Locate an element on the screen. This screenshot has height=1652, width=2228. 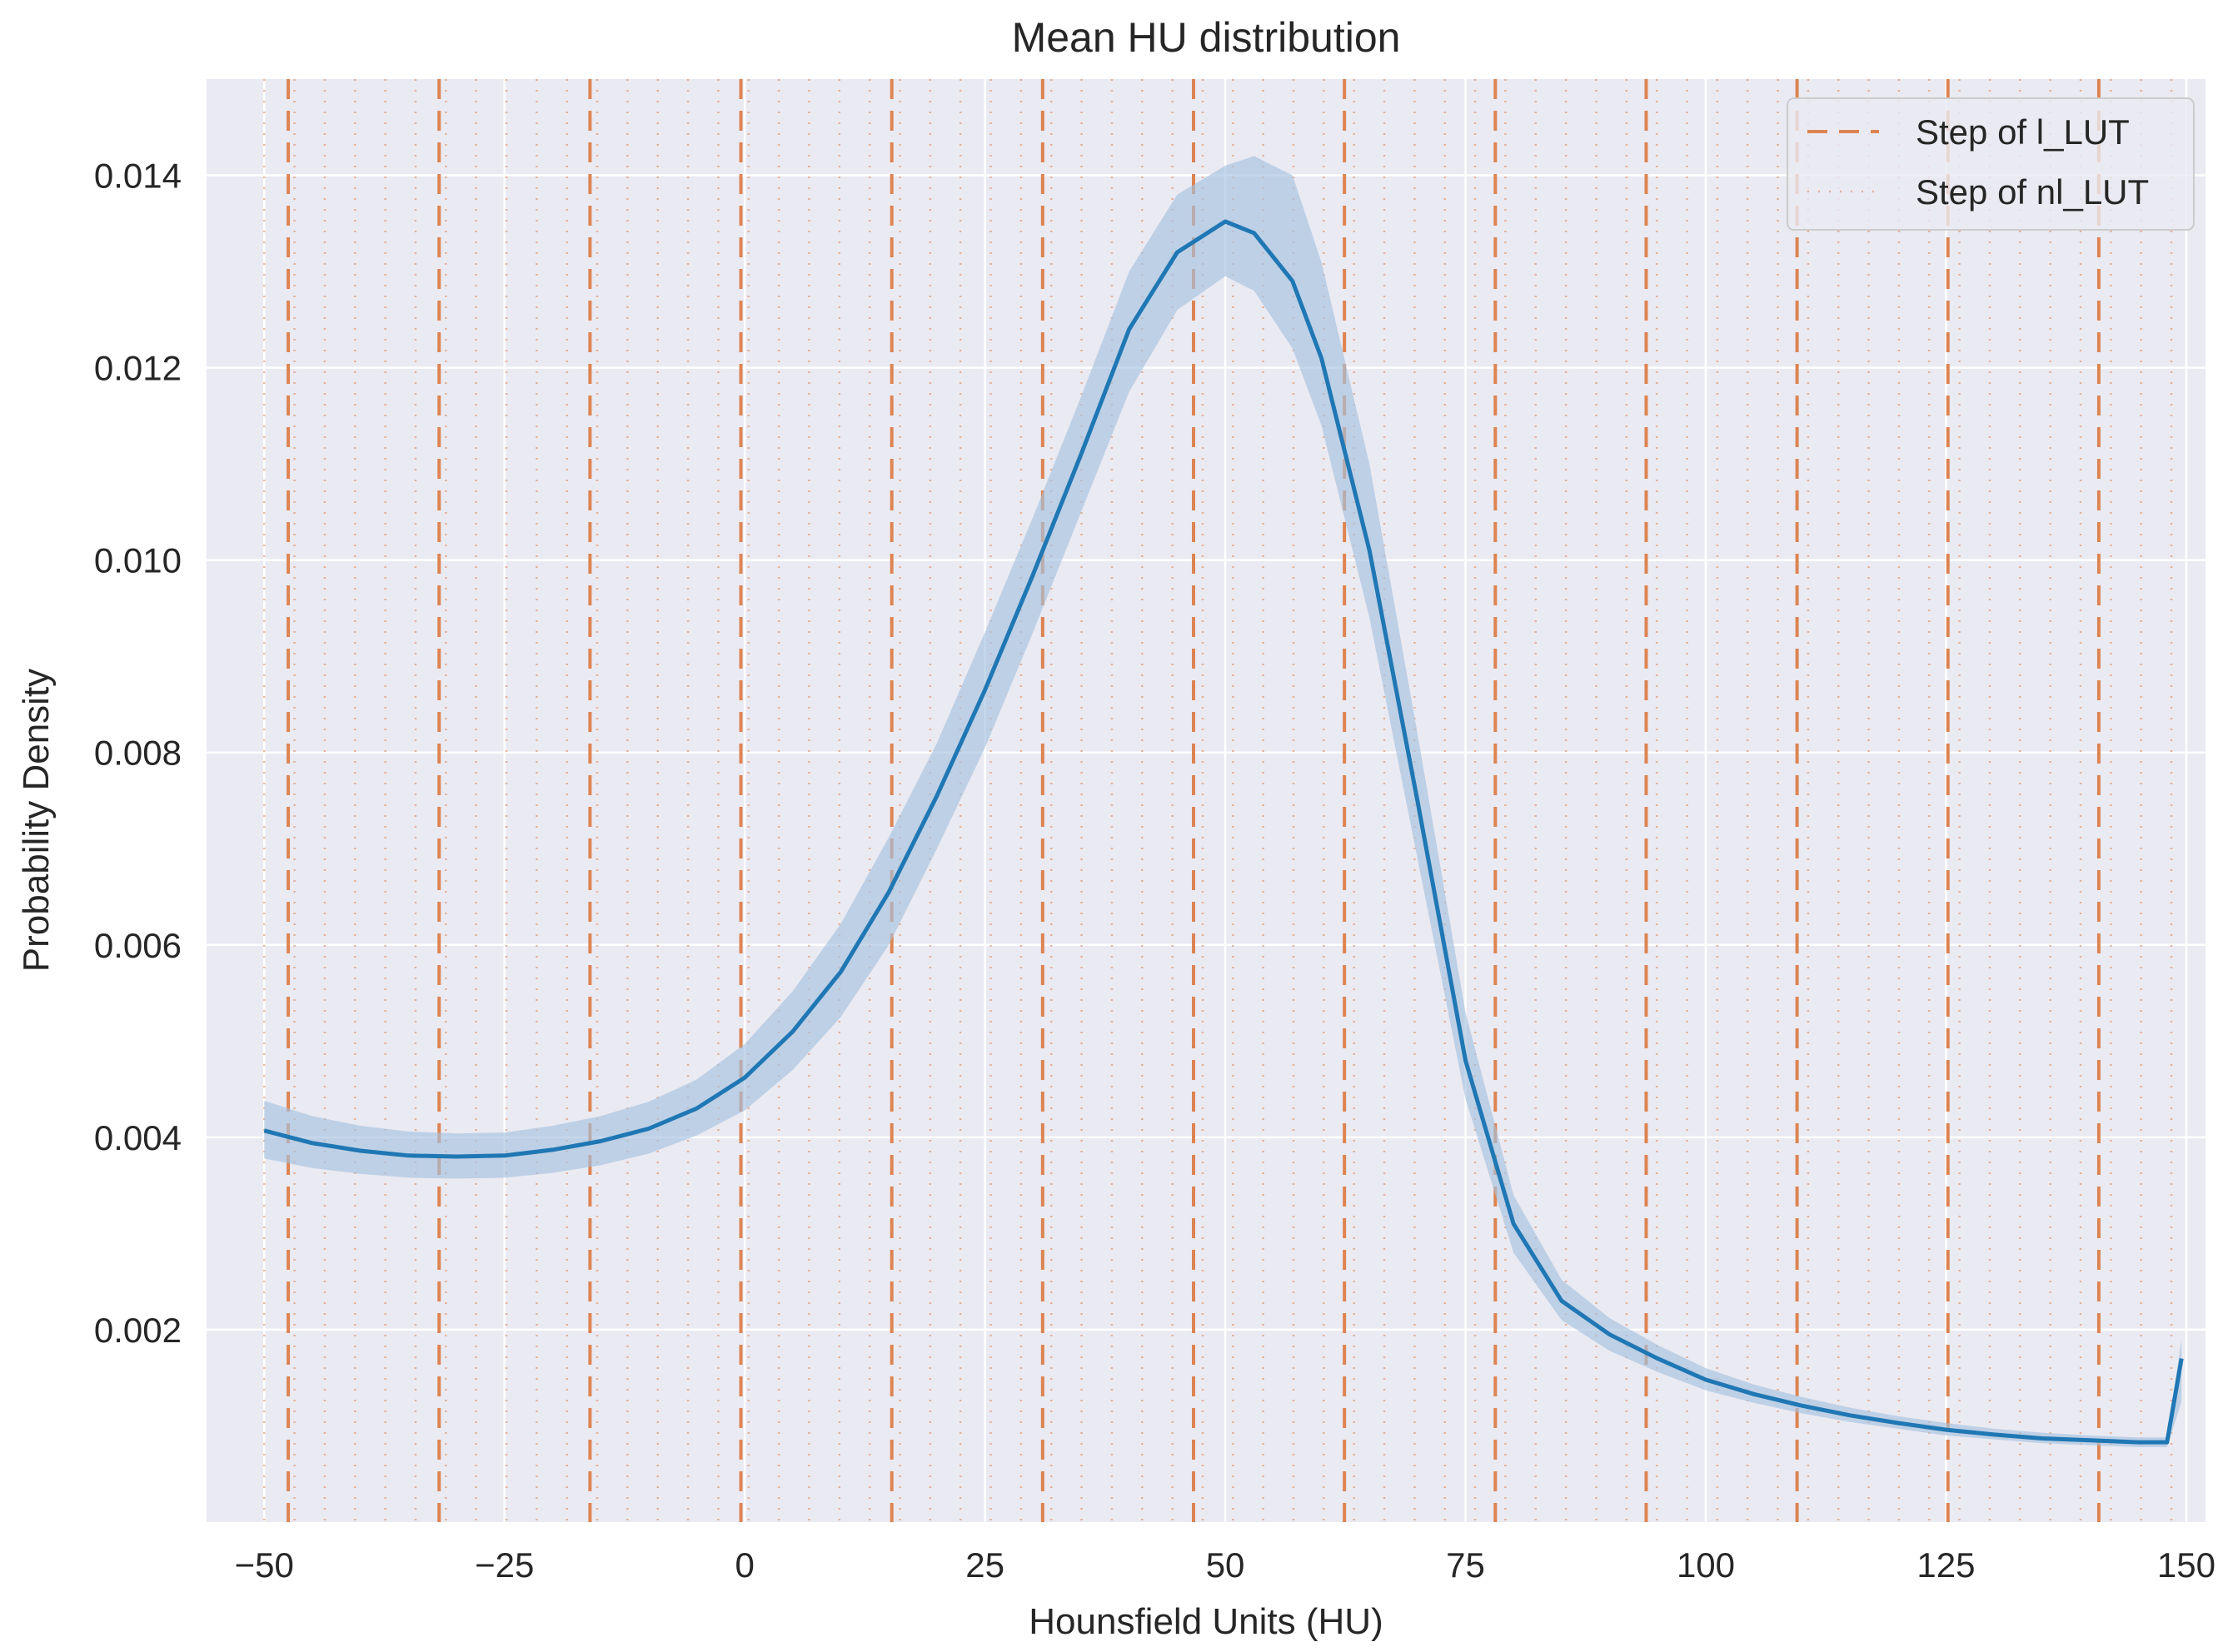
x-tick-label: −25 is located at coordinates (504, 1565).